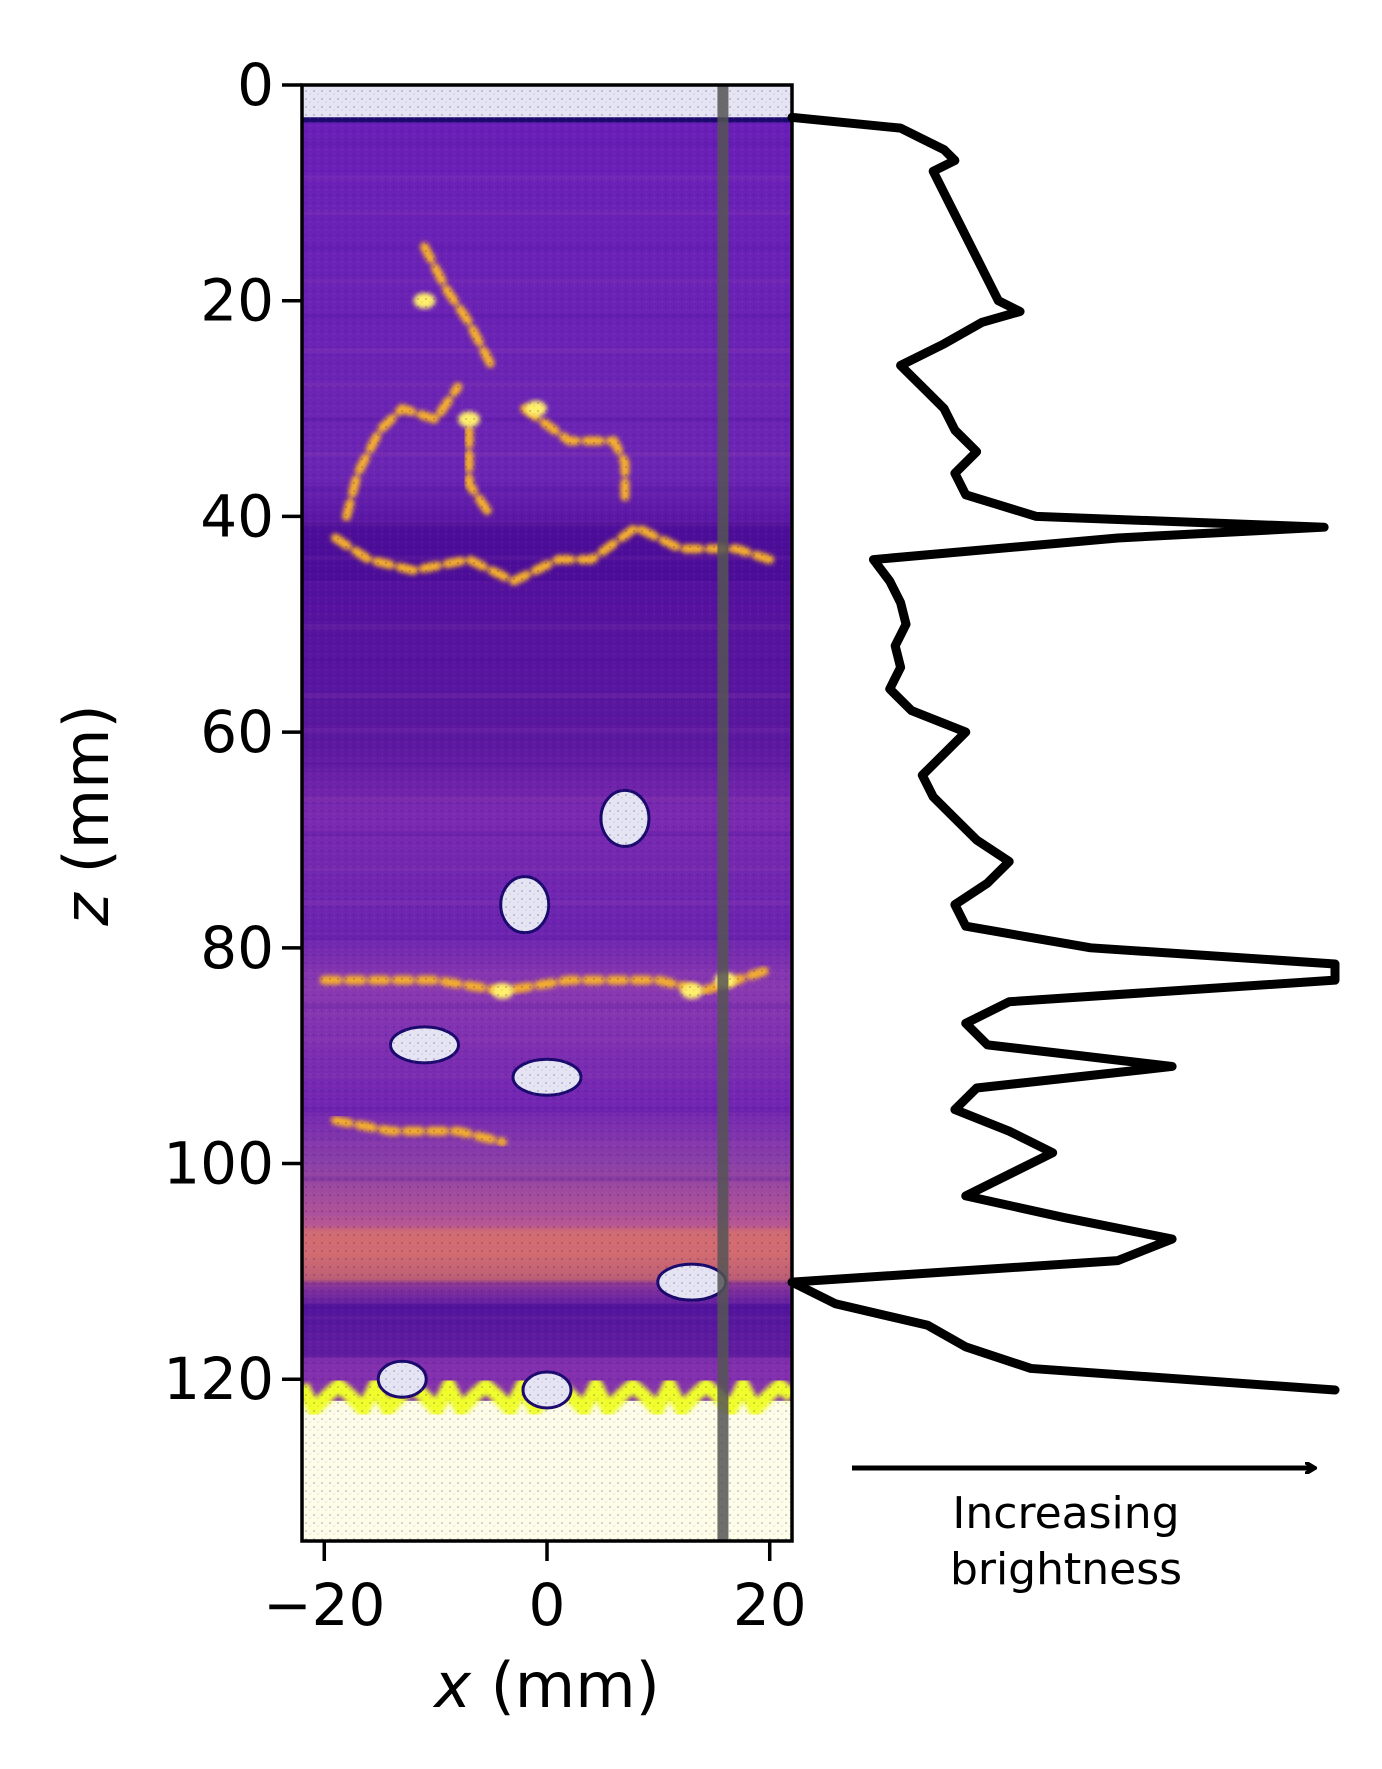 Image resolution: width=1382 pixels, height=1769 pixels. I want to click on x-axis-label-unit: (mm), so click(565, 1685).